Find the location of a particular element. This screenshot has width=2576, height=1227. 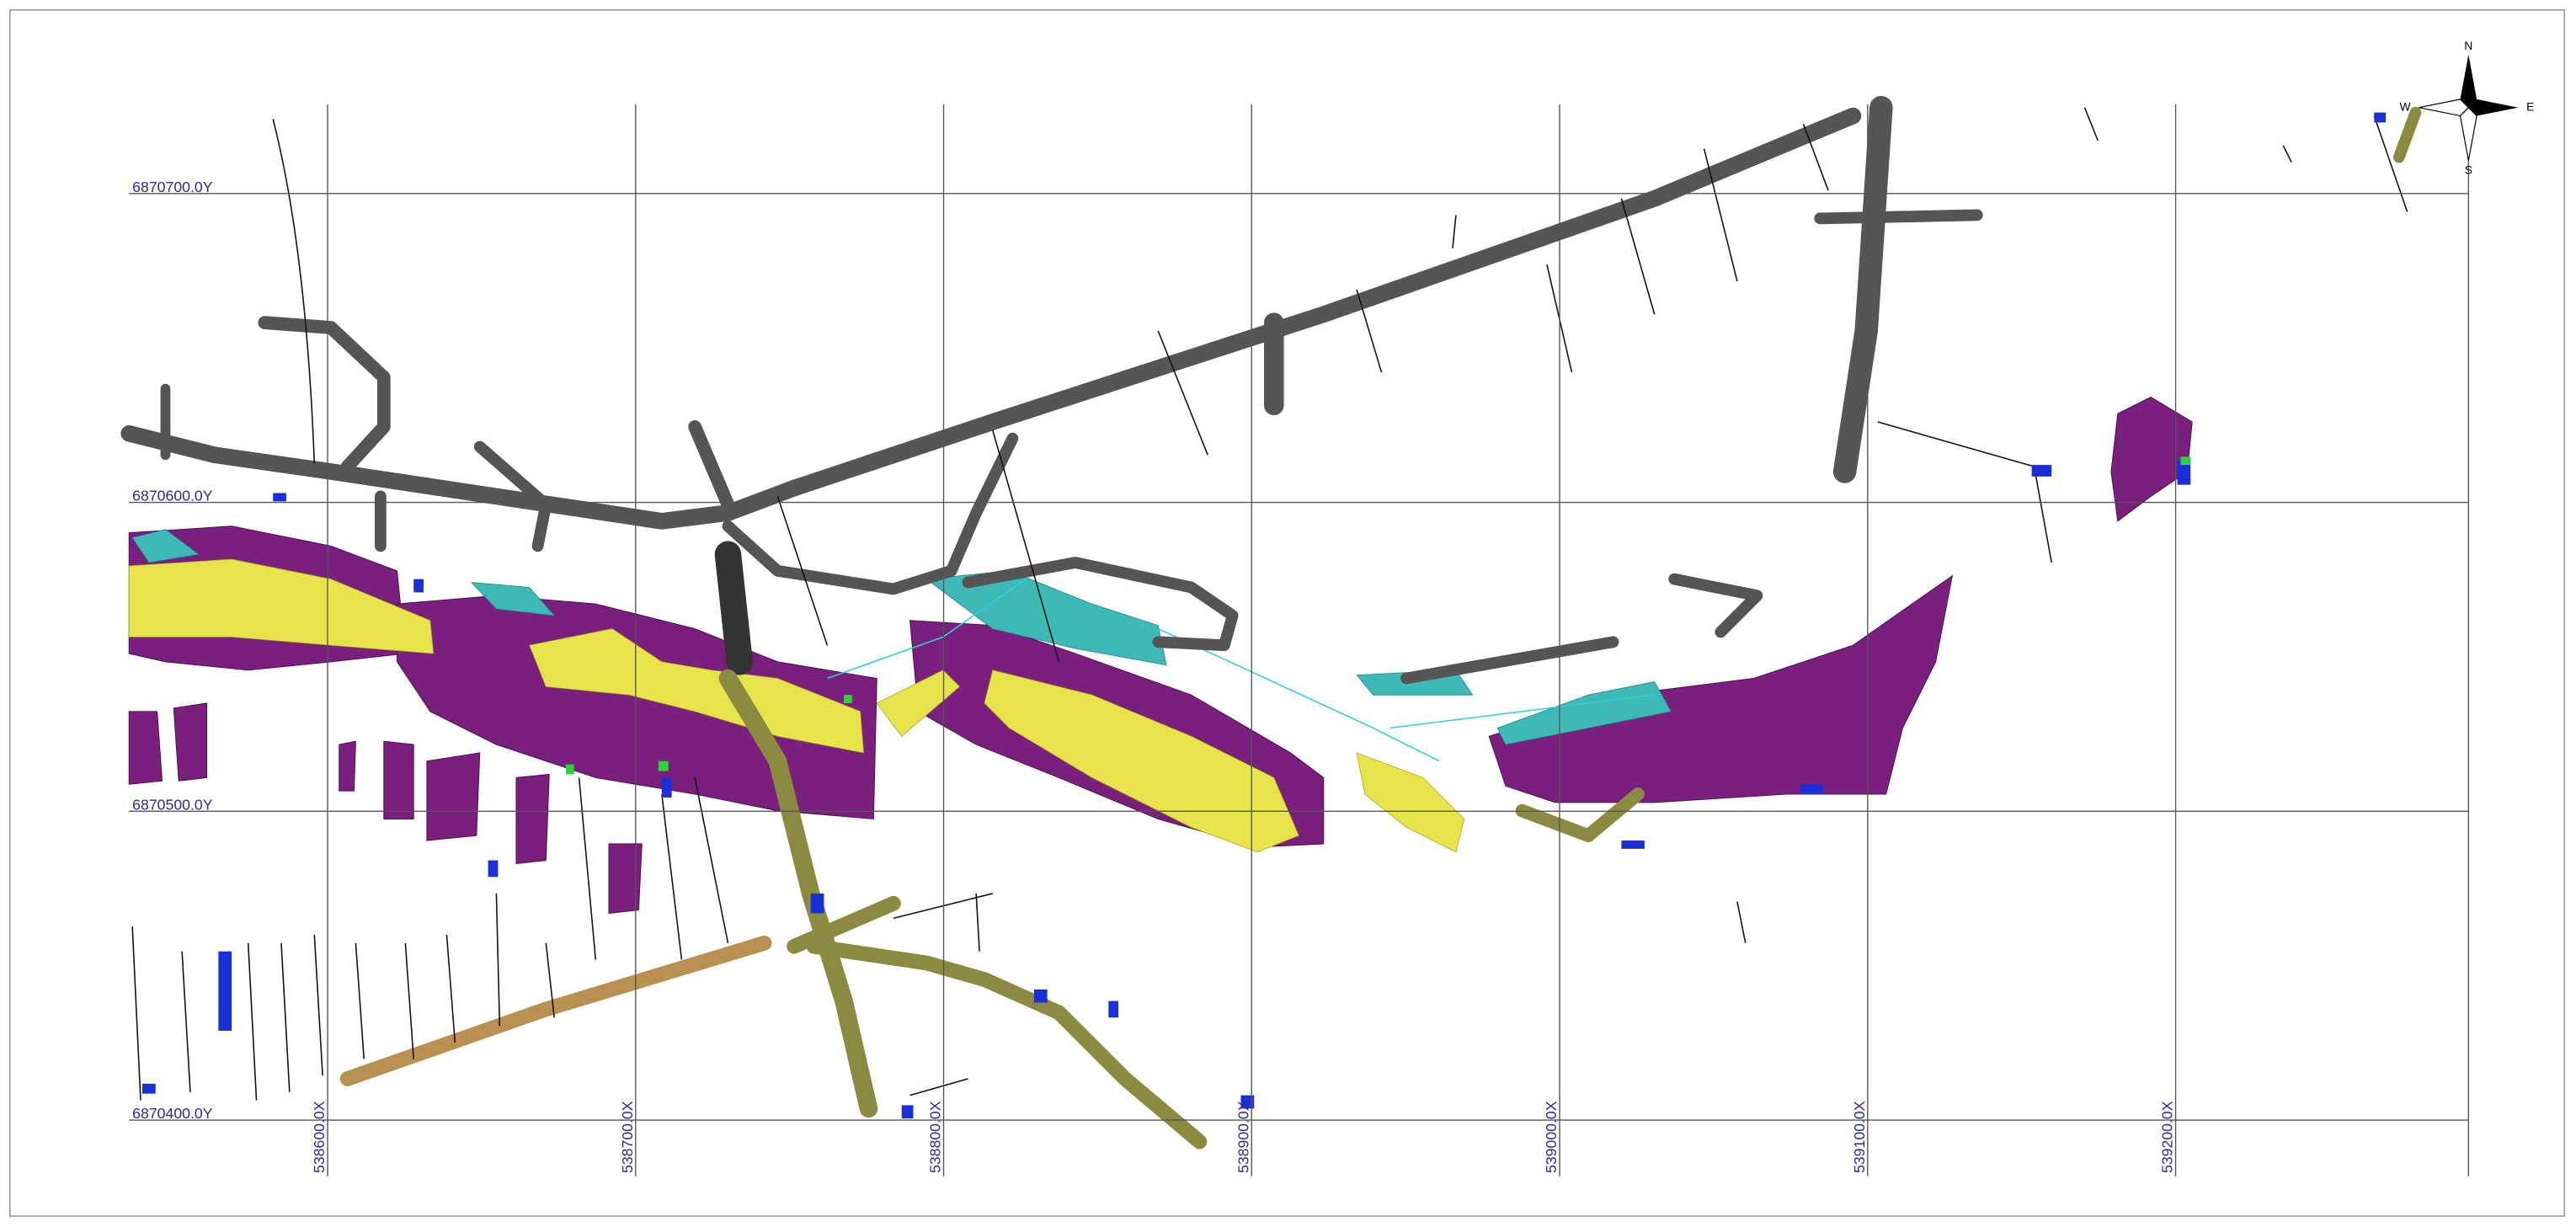

x-grid-label: 538700.0X is located at coordinates (627, 1137).